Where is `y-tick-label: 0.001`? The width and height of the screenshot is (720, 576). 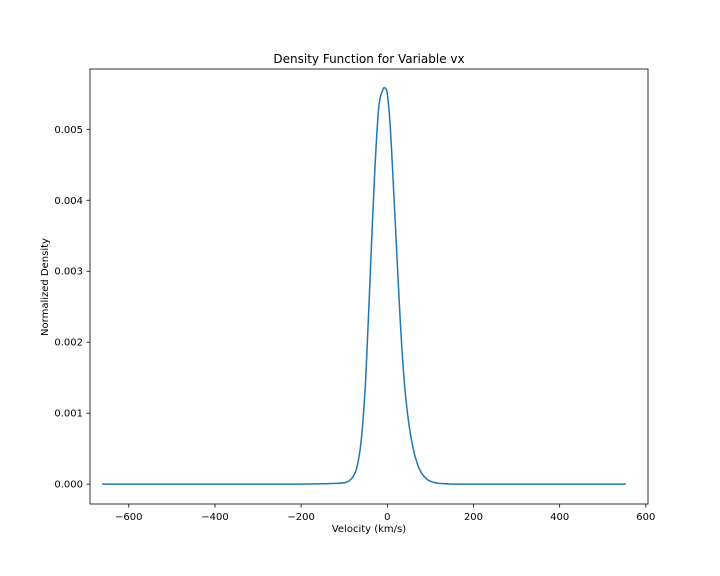
y-tick-label: 0.001 is located at coordinates (68, 414).